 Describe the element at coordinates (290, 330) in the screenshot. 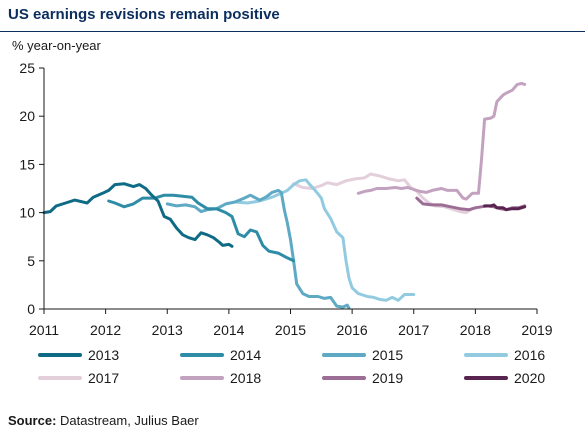

I see `x-tick-label: 2015` at that location.